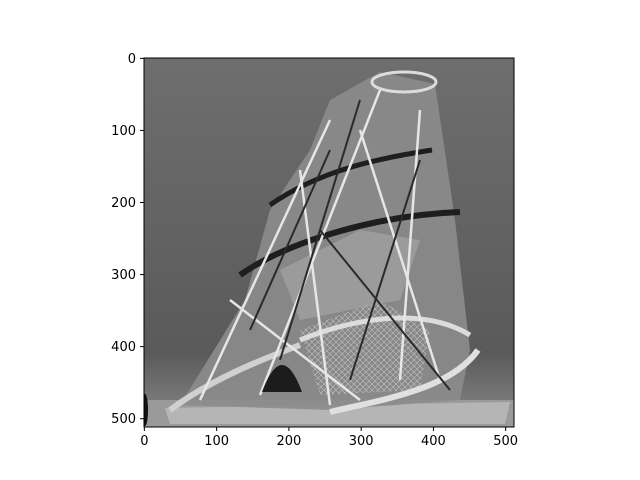 This screenshot has width=640, height=480. Describe the element at coordinates (123, 419) in the screenshot. I see `y-tick-label: 500` at that location.